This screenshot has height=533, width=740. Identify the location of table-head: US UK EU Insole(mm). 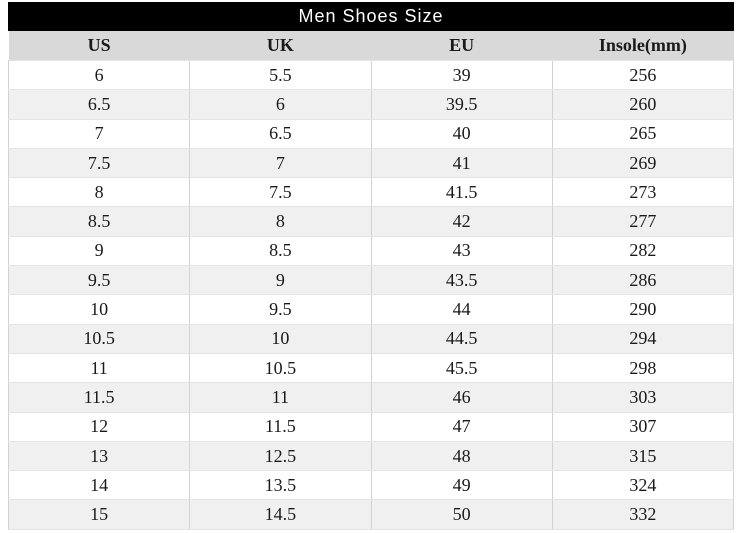
(371, 46).